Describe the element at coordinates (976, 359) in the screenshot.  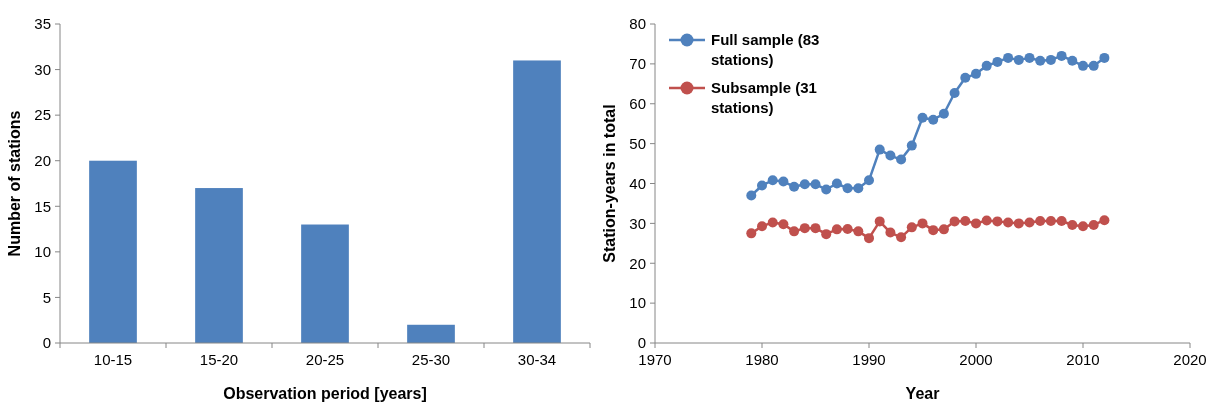
I see `x-tick-label: 2000` at that location.